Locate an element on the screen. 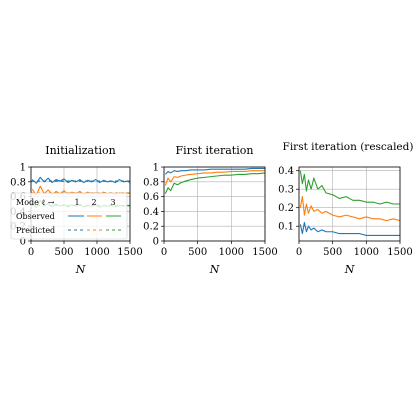 This screenshot has height=420, width=420. panel-title: Initialization is located at coordinates (80, 150).